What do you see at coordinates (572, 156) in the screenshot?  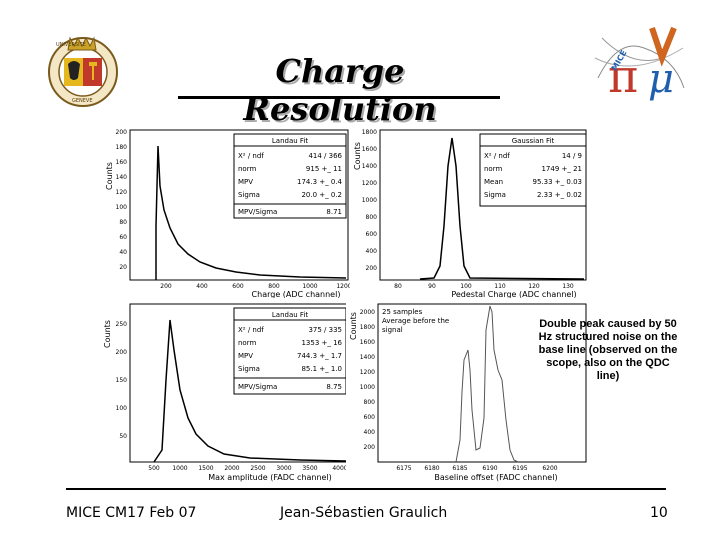 I see `svg-text: 14 / 9` at bounding box center [572, 156].